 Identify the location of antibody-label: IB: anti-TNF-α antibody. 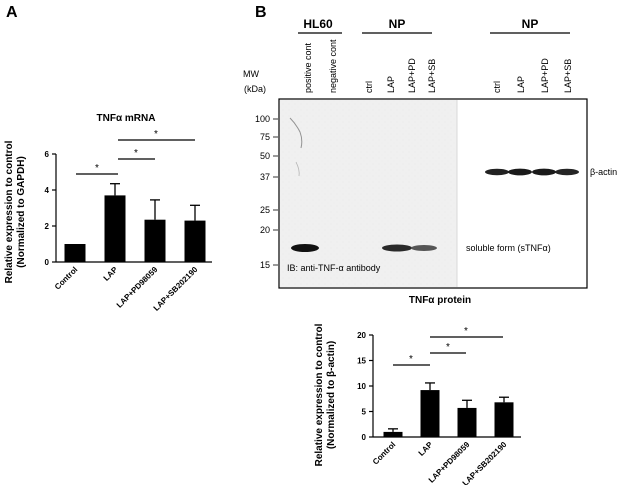
(334, 268).